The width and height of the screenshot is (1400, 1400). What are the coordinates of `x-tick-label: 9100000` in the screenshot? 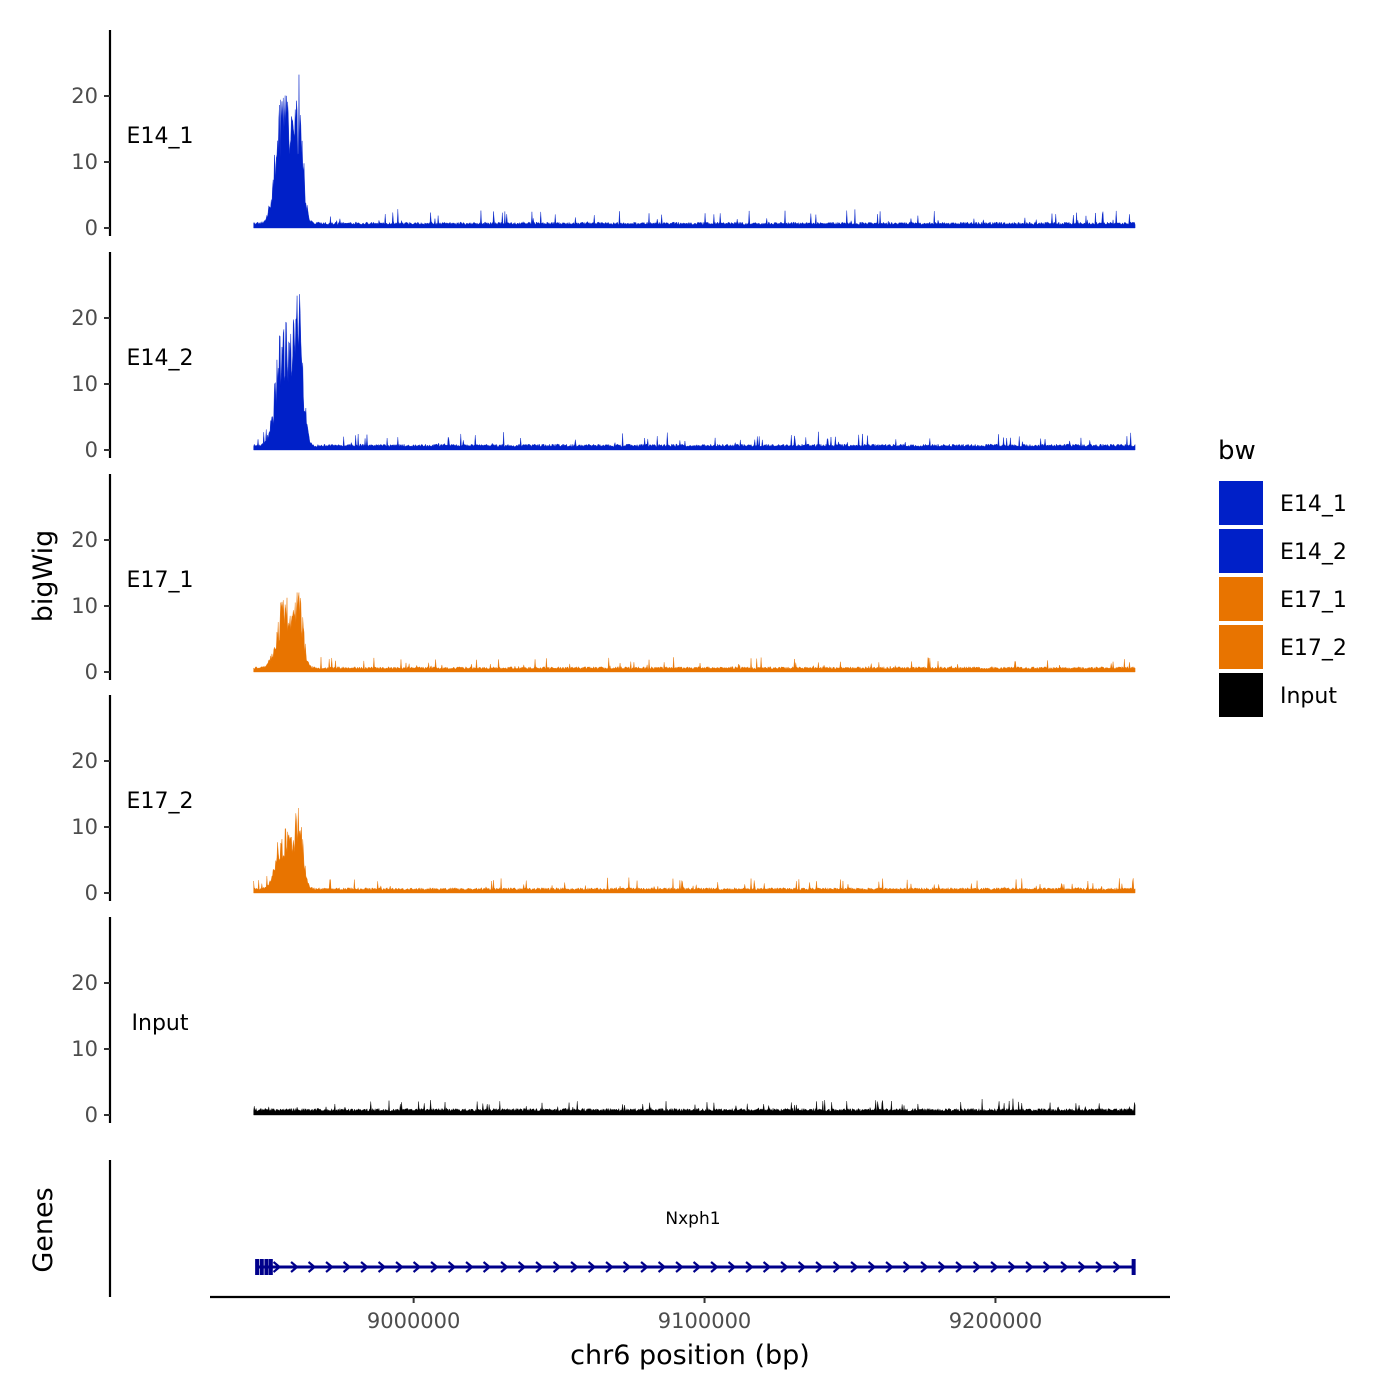 It's located at (705, 1321).